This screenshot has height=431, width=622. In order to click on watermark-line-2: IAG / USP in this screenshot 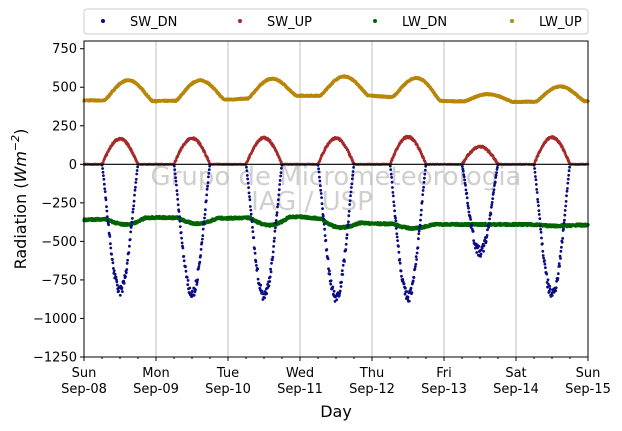, I will do `click(312, 202)`.